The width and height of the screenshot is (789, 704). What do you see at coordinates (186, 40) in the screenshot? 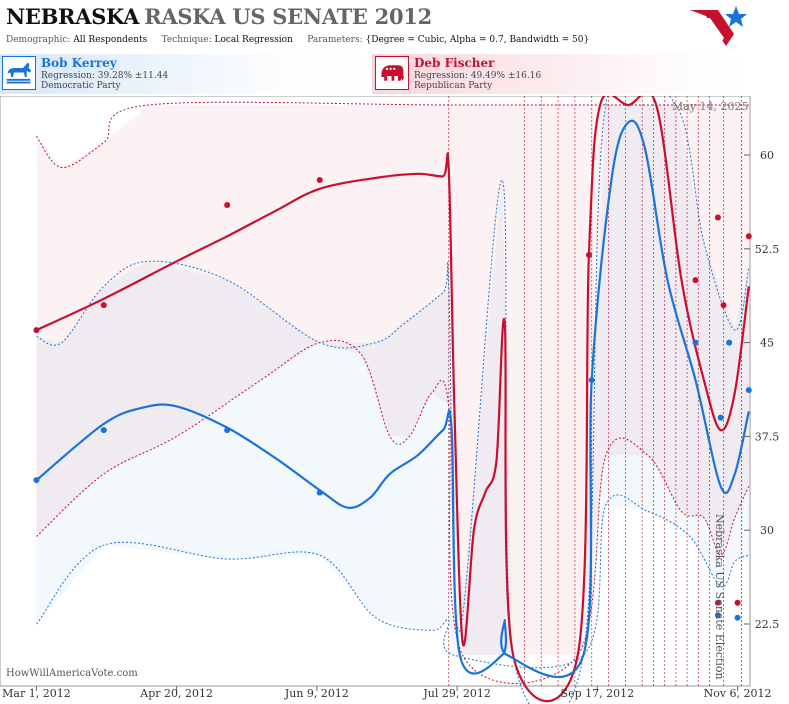
I see `technique-label: Technique:` at bounding box center [186, 40].